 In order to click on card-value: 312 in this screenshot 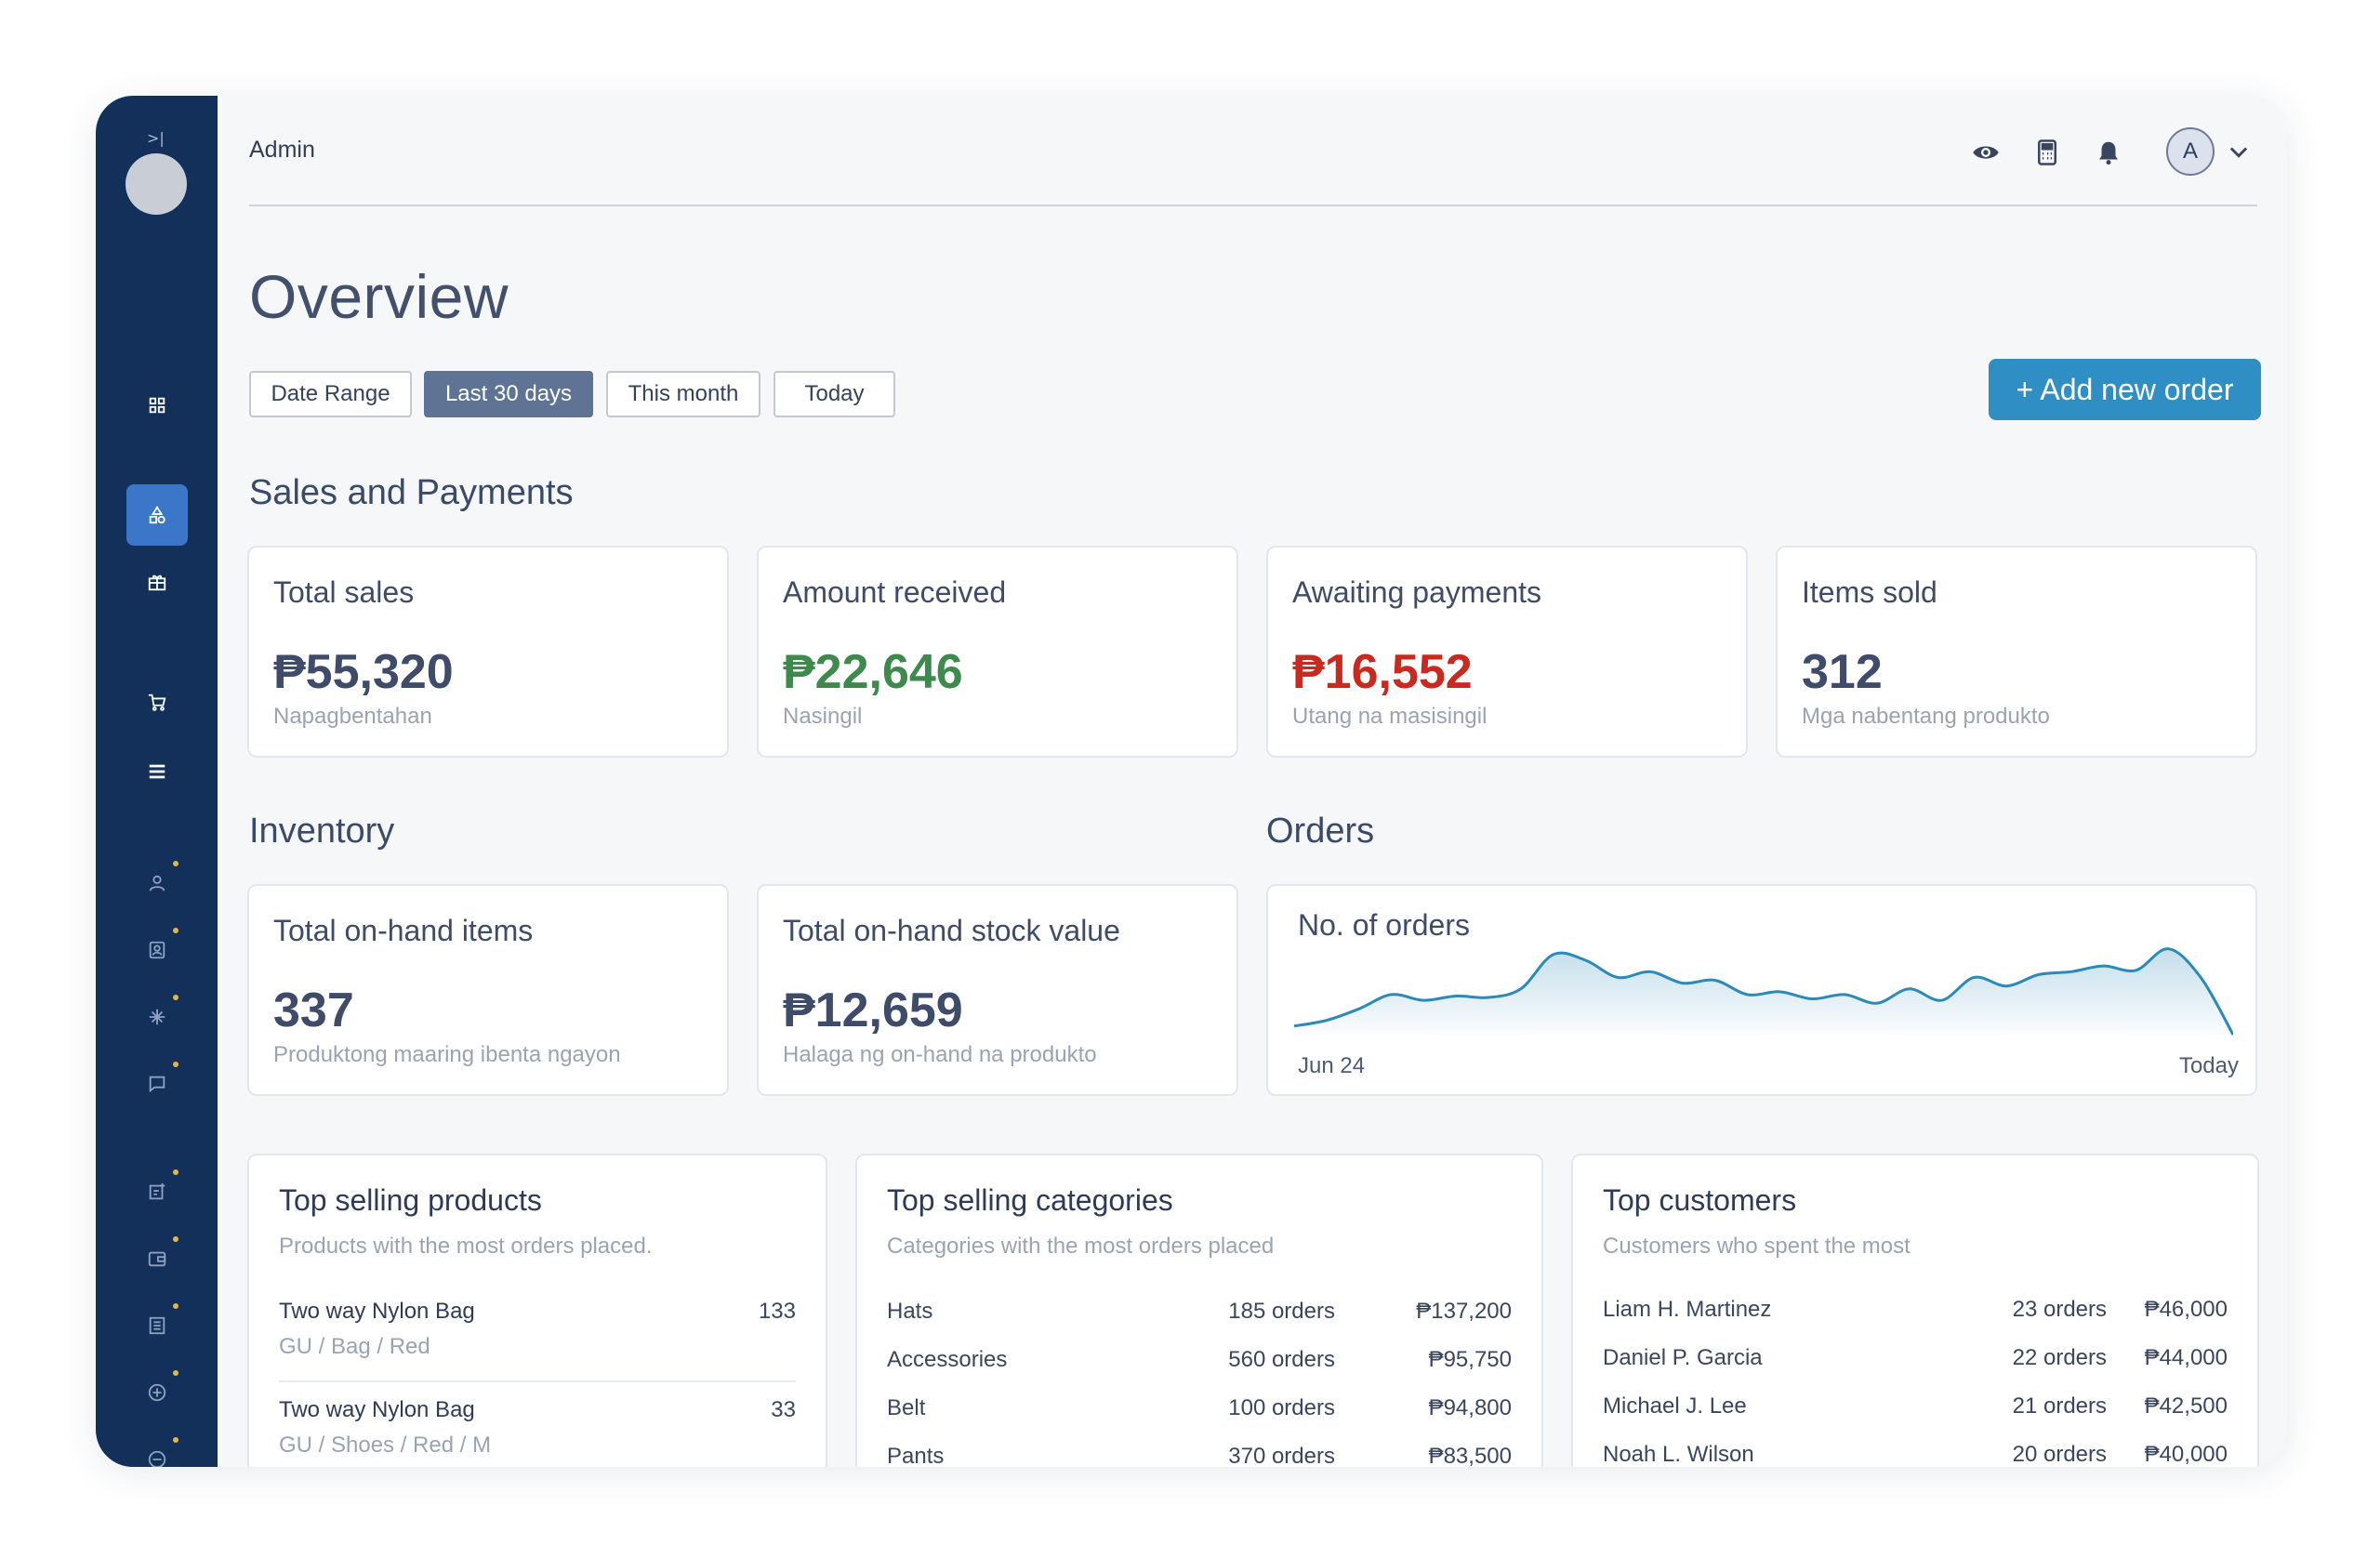, I will do `click(1842, 672)`.